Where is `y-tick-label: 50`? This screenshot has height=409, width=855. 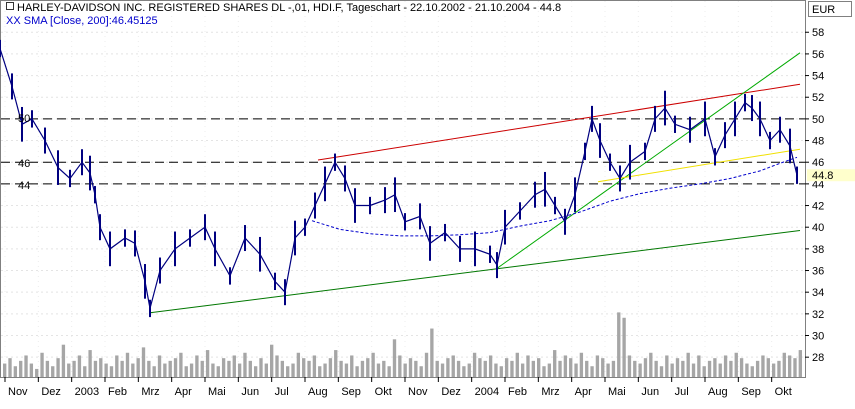 y-tick-label: 50 is located at coordinates (818, 120).